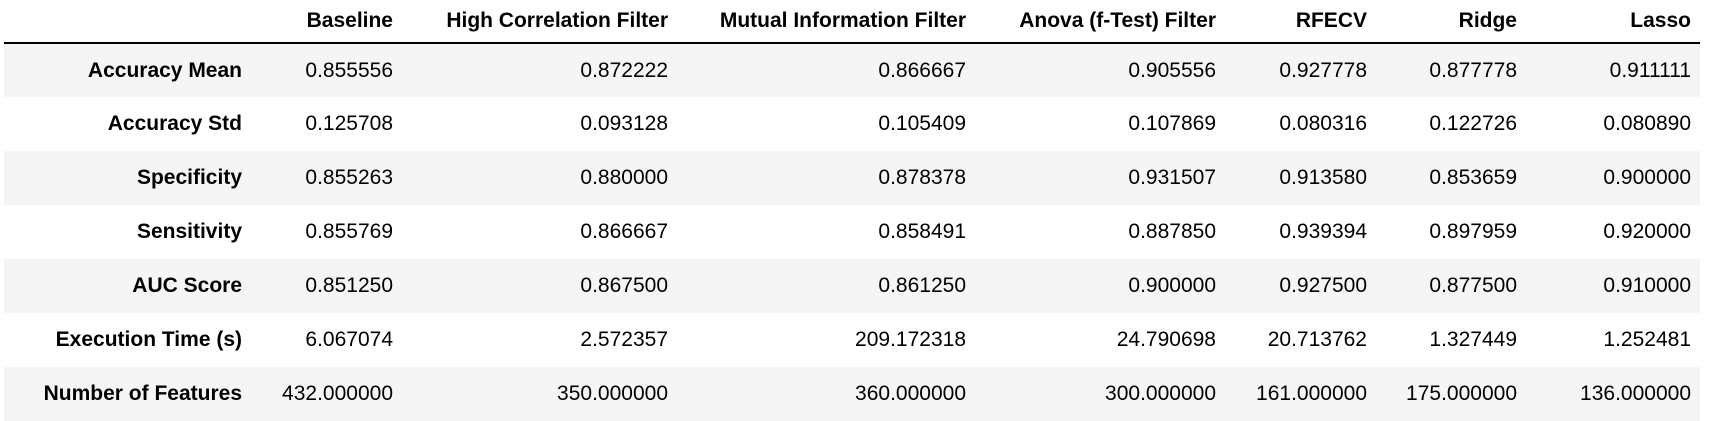 Image resolution: width=1710 pixels, height=421 pixels. What do you see at coordinates (187, 285) in the screenshot?
I see `row-label: AUC Score` at bounding box center [187, 285].